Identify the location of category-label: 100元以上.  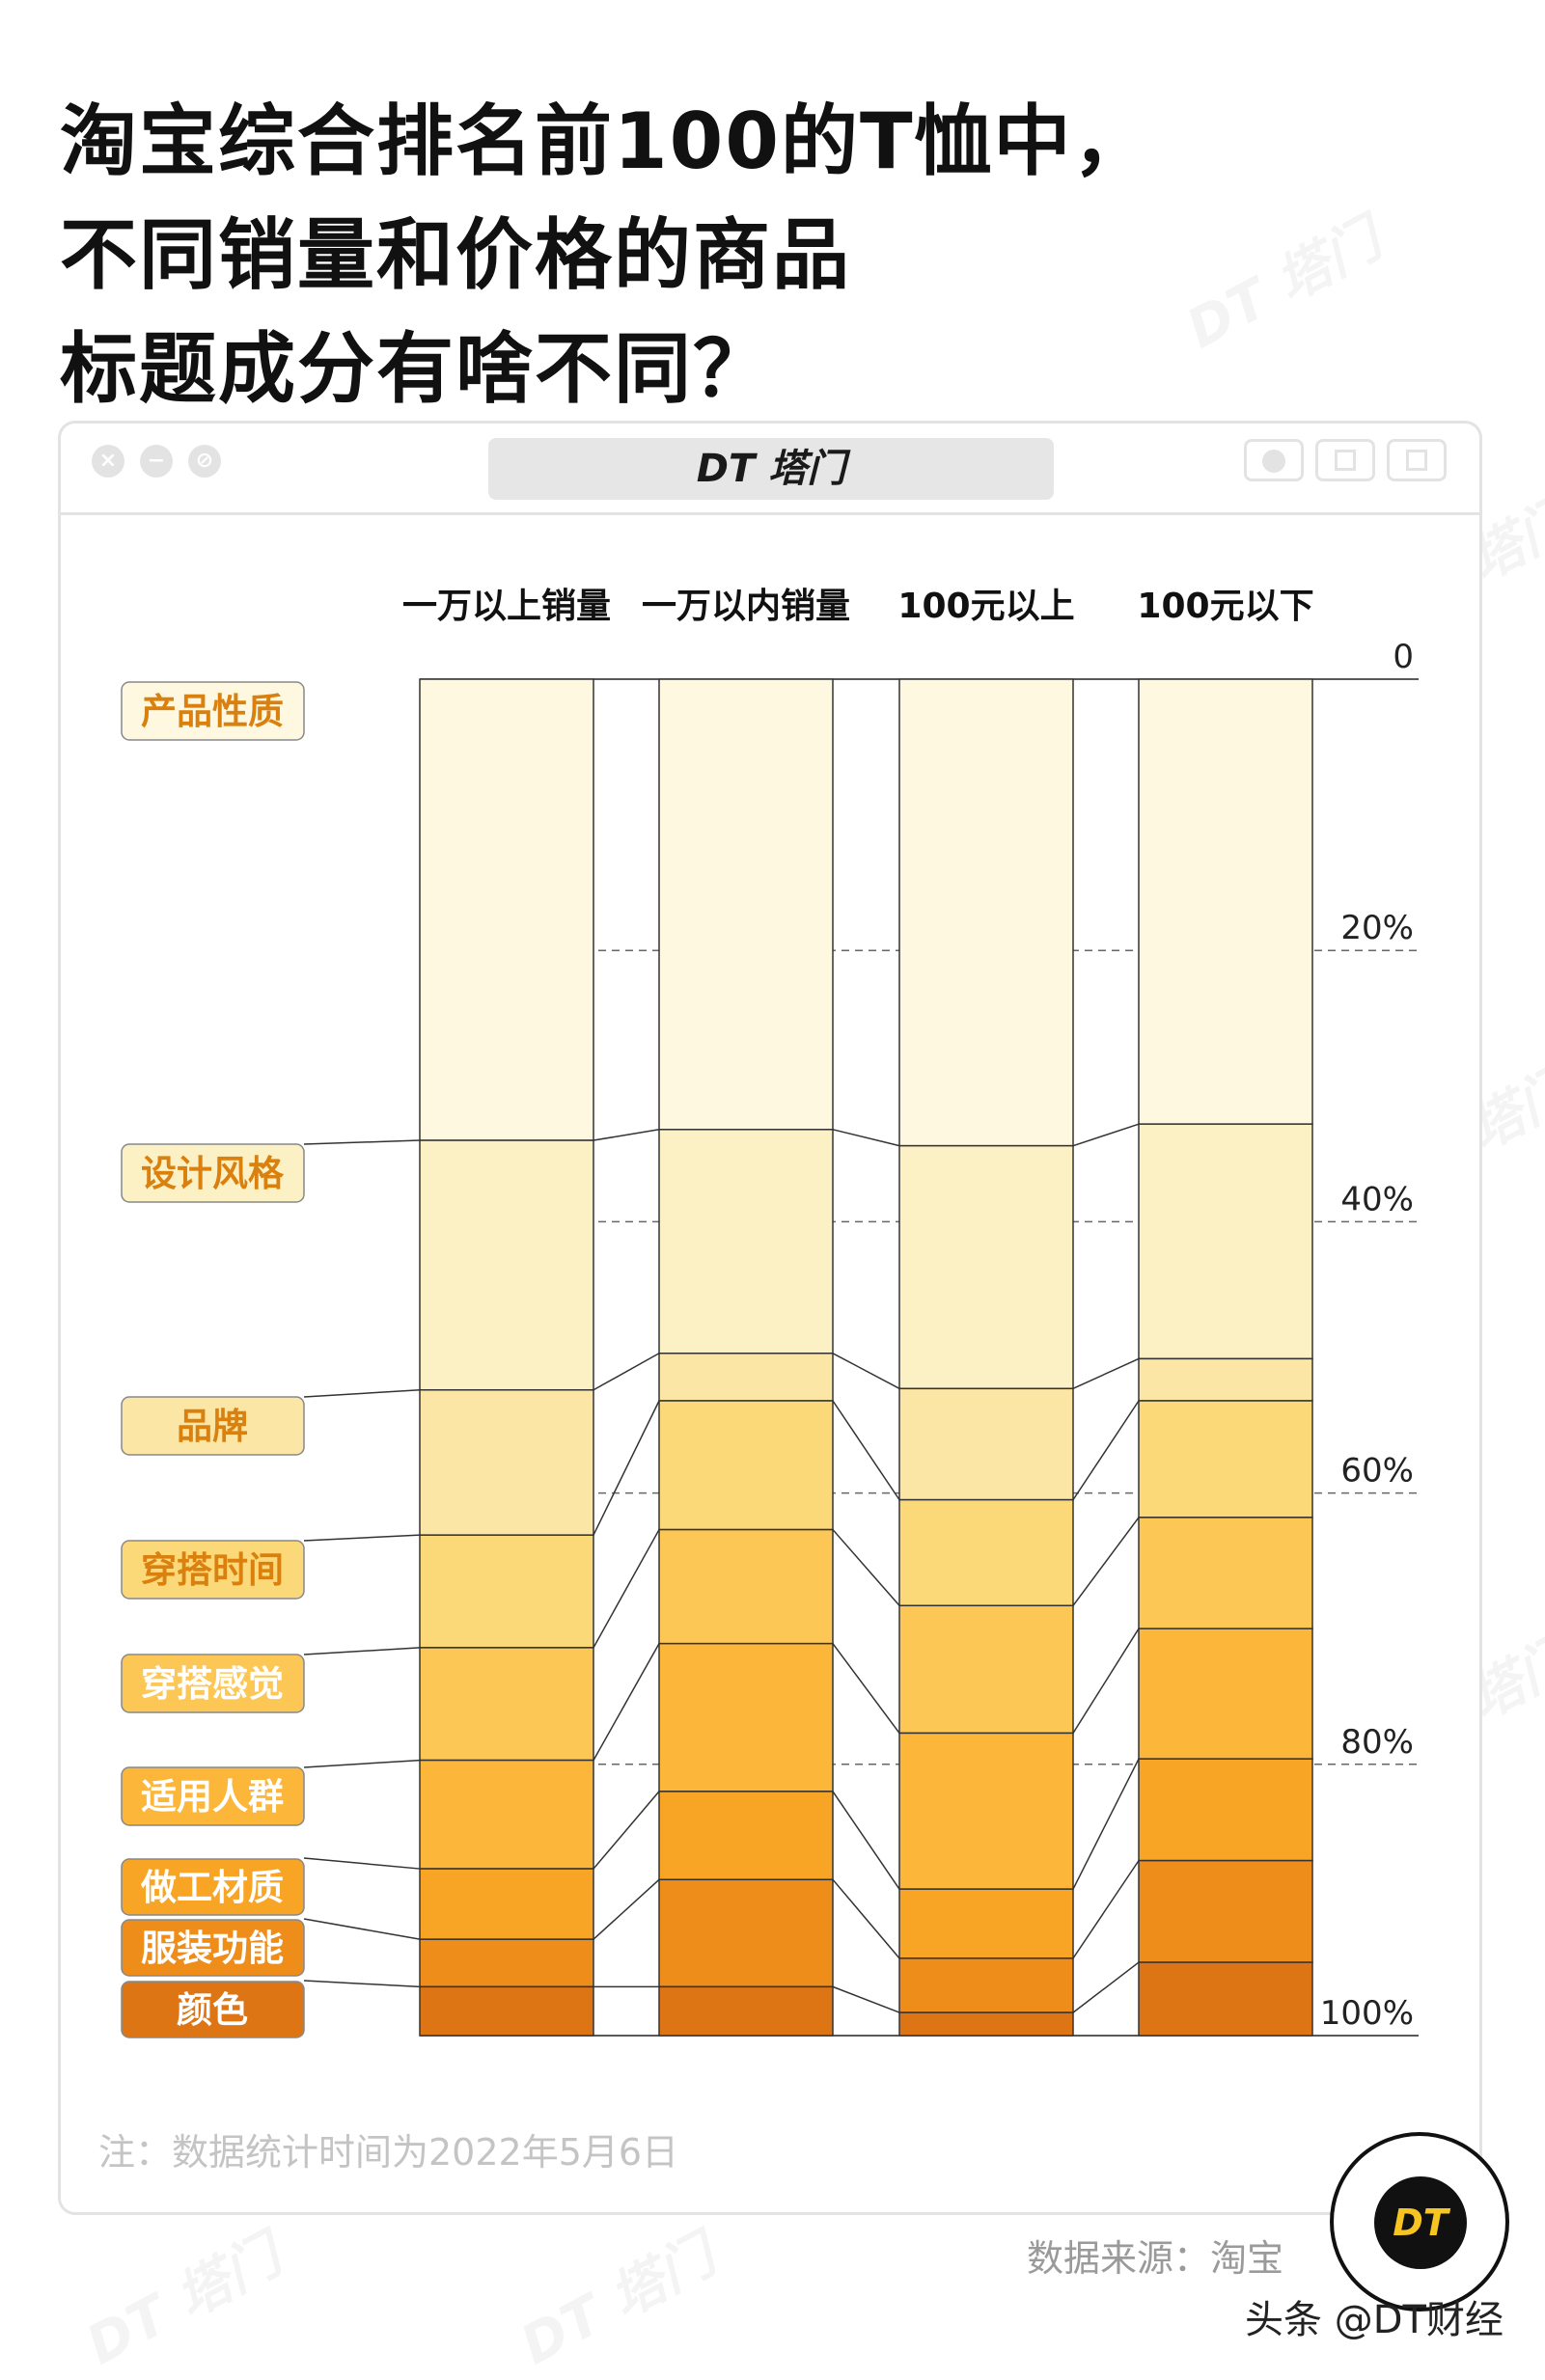
(985, 607).